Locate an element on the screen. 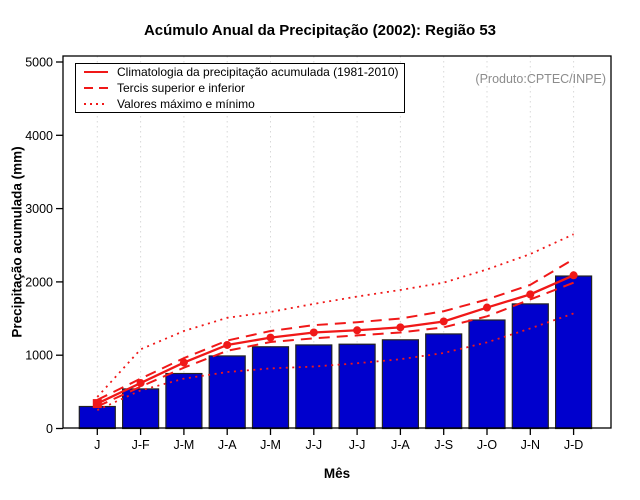  y-tick-label: 4000 is located at coordinates (39, 136).